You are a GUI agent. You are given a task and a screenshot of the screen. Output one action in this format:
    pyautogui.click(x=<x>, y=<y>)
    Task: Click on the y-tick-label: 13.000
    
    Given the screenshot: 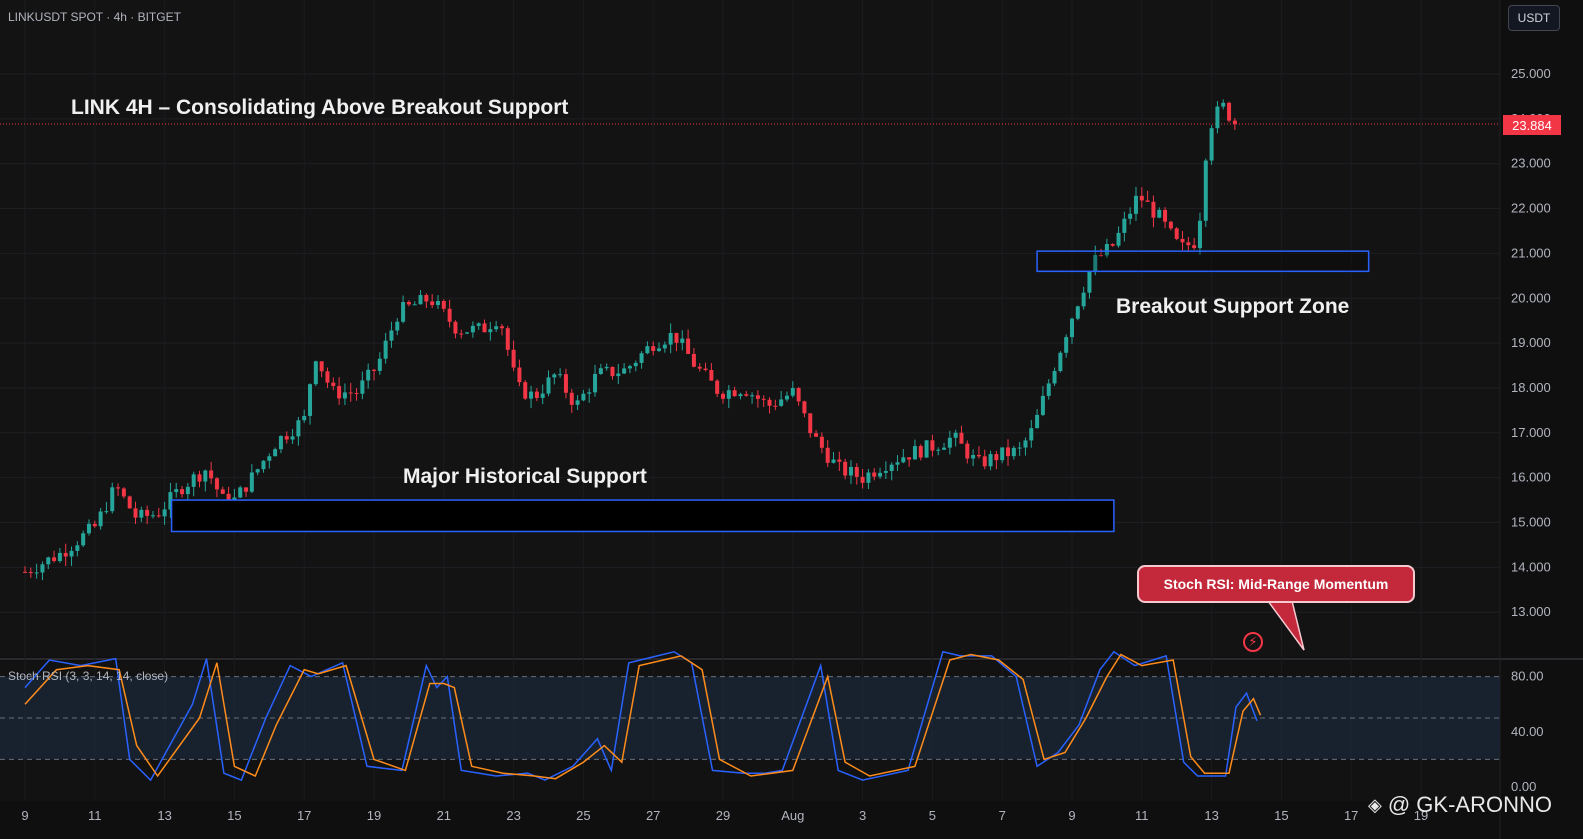 What is the action you would take?
    pyautogui.click(x=1531, y=611)
    